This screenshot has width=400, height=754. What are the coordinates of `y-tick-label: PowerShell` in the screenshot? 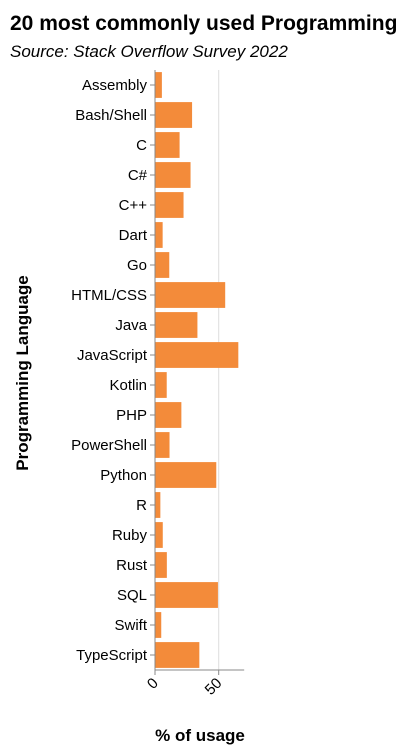 It's located at (109, 445).